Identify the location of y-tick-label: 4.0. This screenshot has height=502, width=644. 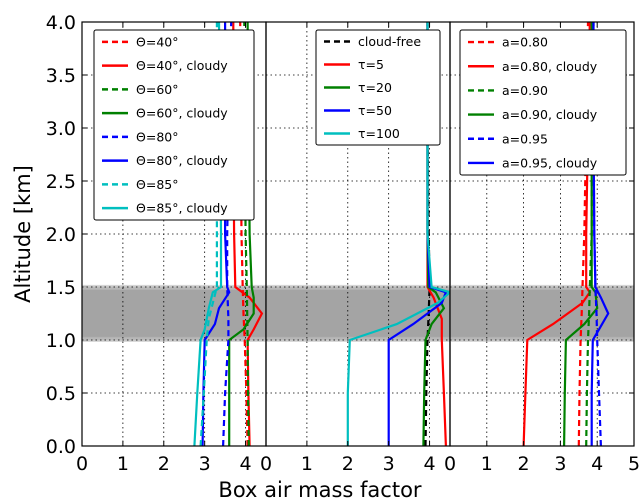
(61, 23).